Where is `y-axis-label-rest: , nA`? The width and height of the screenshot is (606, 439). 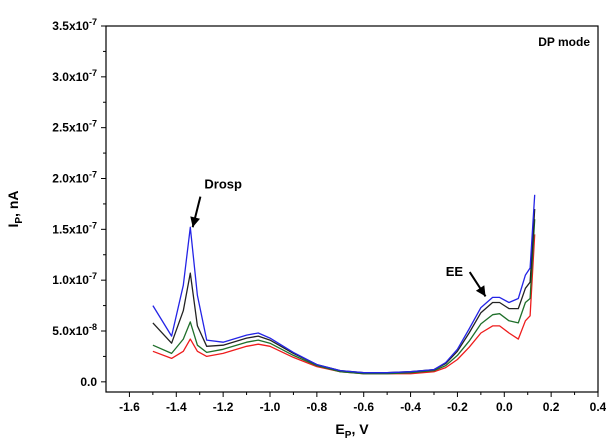
y-axis-label-rest: , nA is located at coordinates (13, 203).